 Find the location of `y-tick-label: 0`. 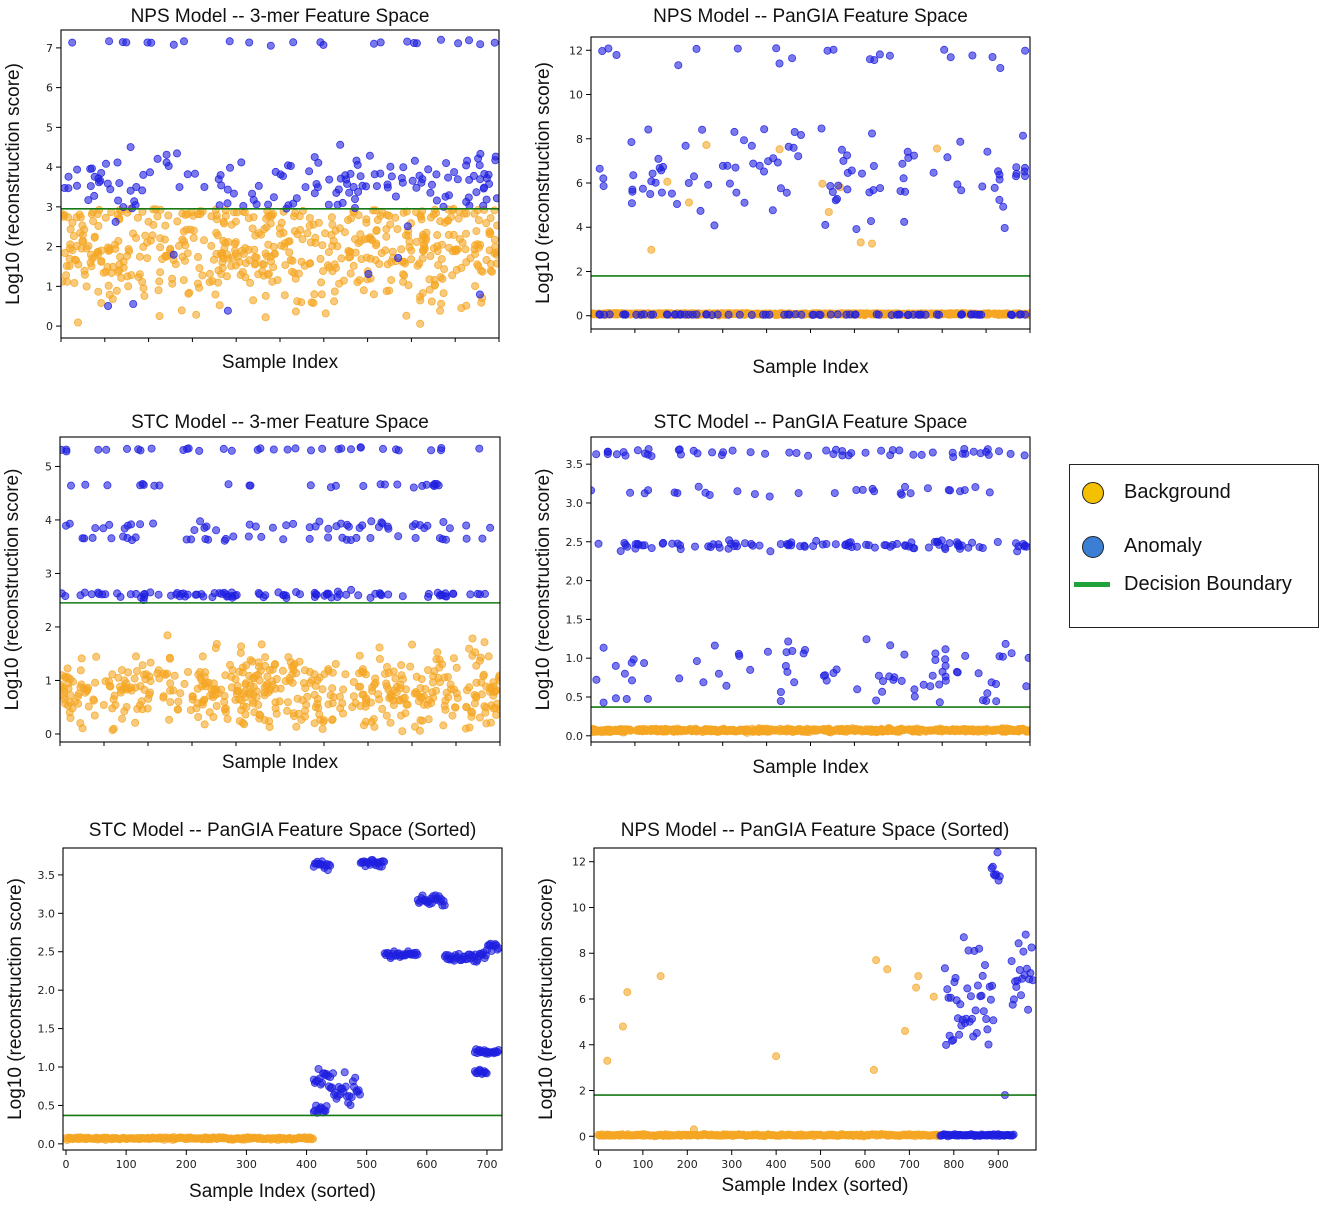

y-tick-label: 0 is located at coordinates (579, 316).